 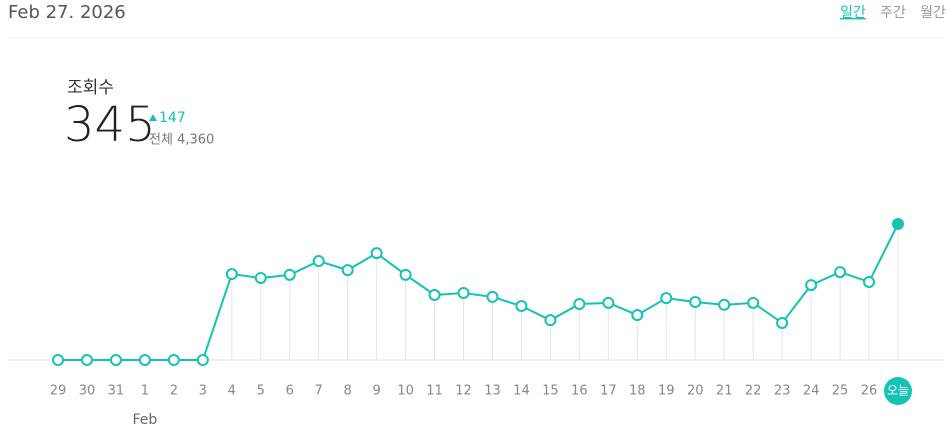 I want to click on stat-total: 전체 4,360, so click(x=181, y=140).